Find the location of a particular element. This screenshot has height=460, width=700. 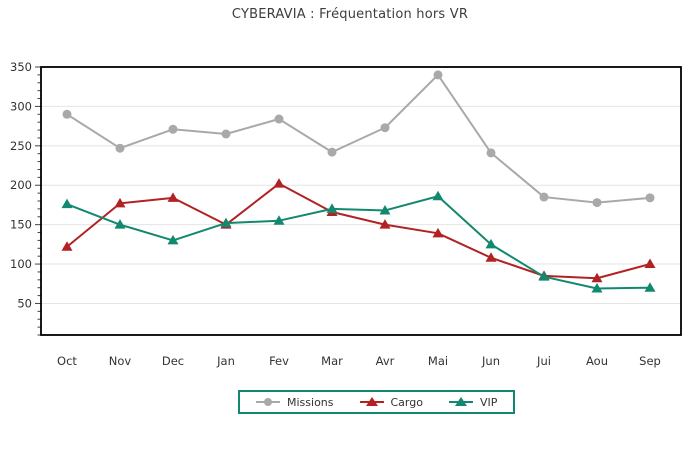

missions-marker-icon is located at coordinates (268, 402).